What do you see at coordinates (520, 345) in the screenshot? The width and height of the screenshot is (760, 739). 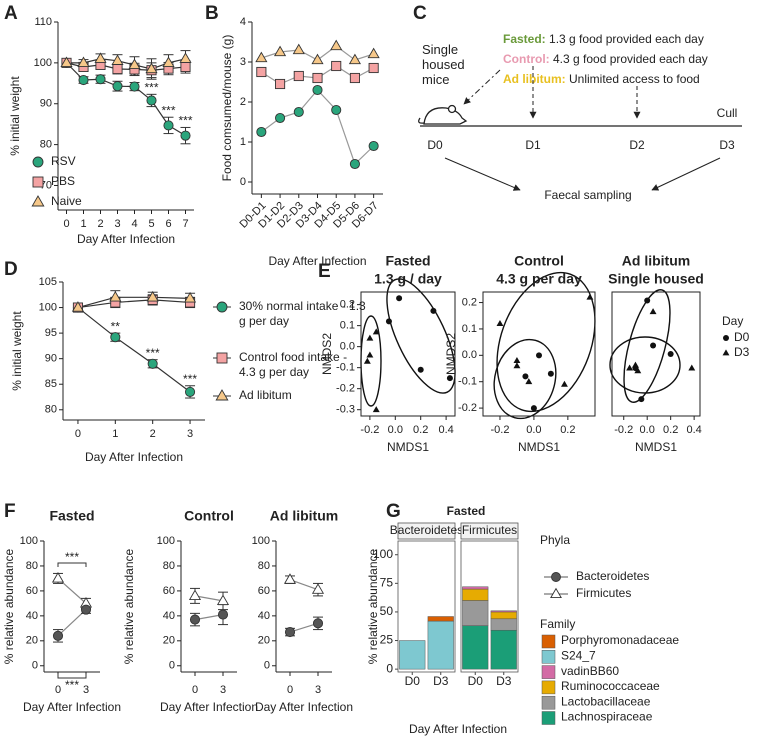 I see `ellipses` at bounding box center [520, 345].